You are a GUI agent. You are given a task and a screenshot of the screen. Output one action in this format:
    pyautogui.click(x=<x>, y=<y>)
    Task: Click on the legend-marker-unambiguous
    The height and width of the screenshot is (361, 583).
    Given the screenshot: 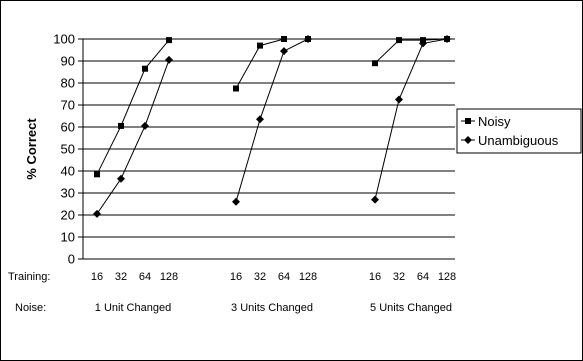 What is the action you would take?
    pyautogui.click(x=468, y=140)
    